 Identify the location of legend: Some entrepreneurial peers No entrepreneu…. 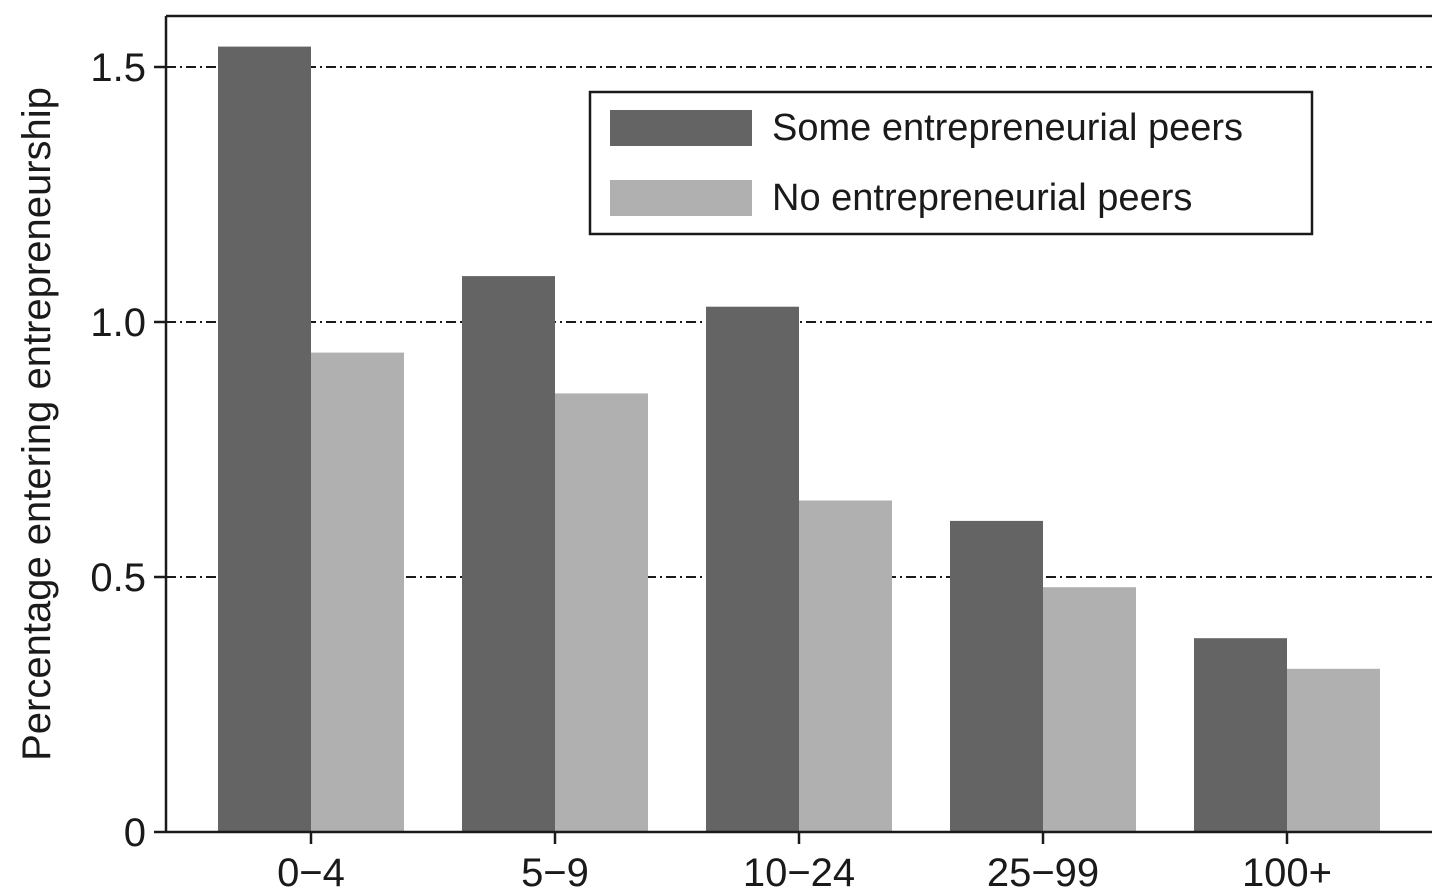
(951, 163).